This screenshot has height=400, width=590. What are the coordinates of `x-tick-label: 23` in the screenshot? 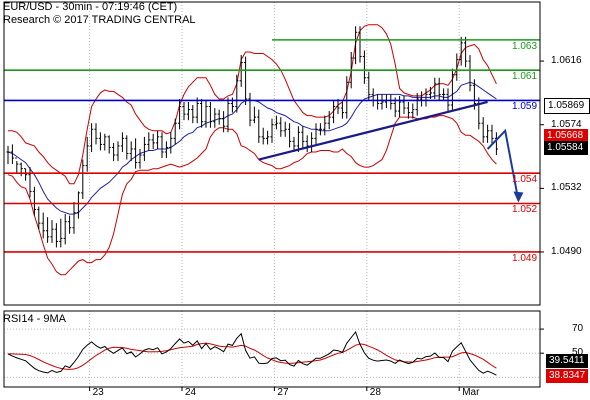 It's located at (98, 392).